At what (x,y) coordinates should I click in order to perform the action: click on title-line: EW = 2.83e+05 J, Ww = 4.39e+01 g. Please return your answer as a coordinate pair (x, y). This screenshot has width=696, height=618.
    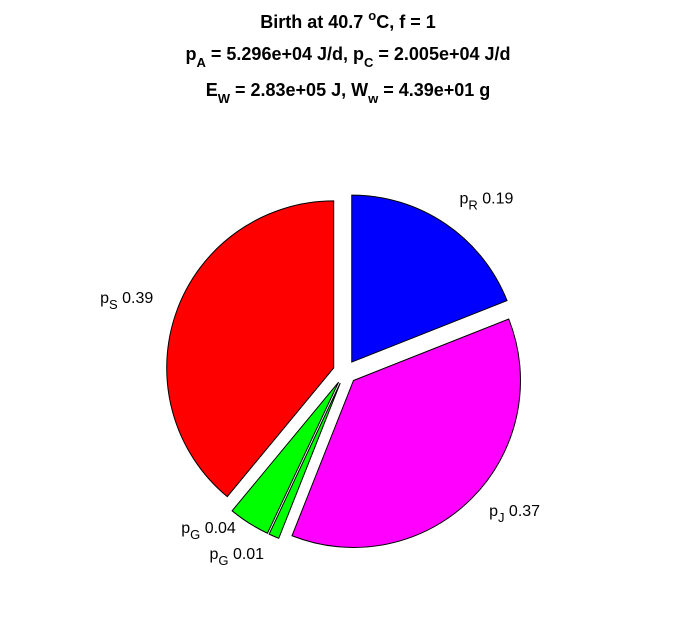
    Looking at the image, I should click on (348, 93).